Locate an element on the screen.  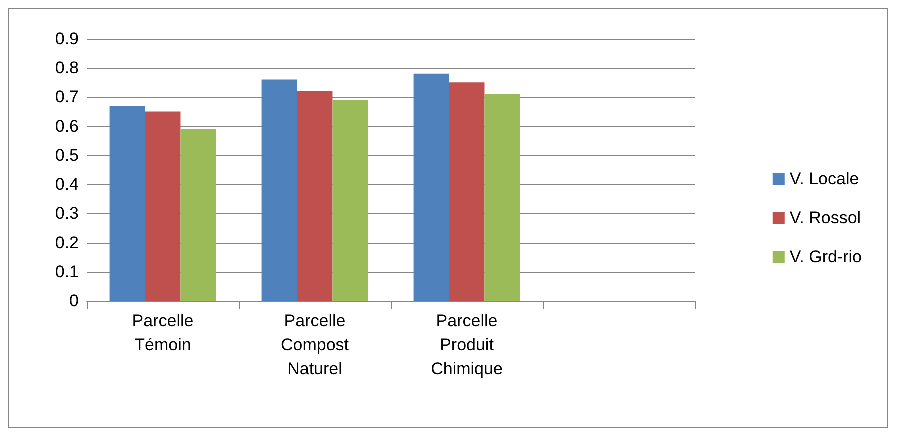
y-tick-label: 0.8 is located at coordinates (67, 68).